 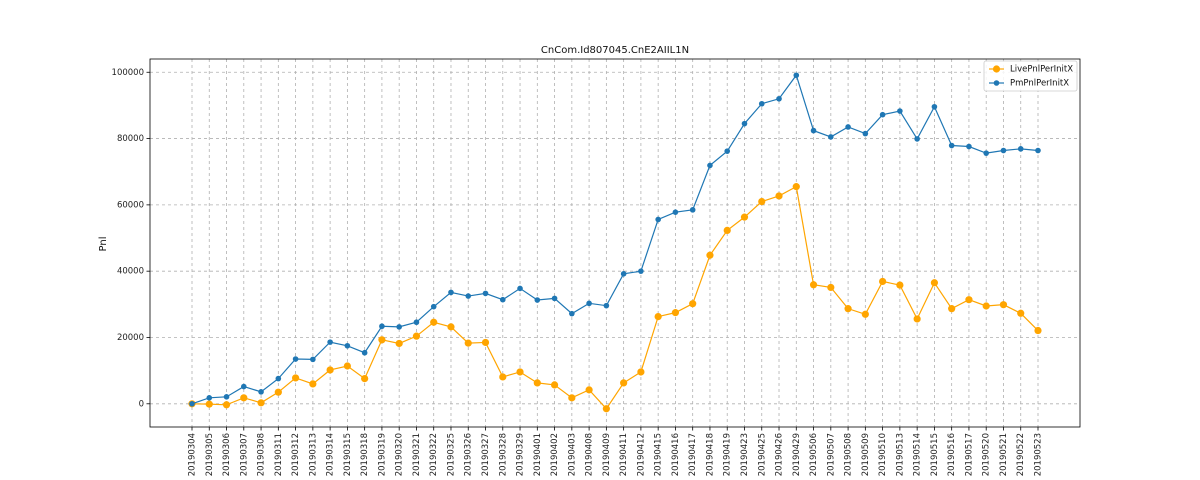 What do you see at coordinates (780, 454) in the screenshot?
I see `x-tick-label: 20190426` at bounding box center [780, 454].